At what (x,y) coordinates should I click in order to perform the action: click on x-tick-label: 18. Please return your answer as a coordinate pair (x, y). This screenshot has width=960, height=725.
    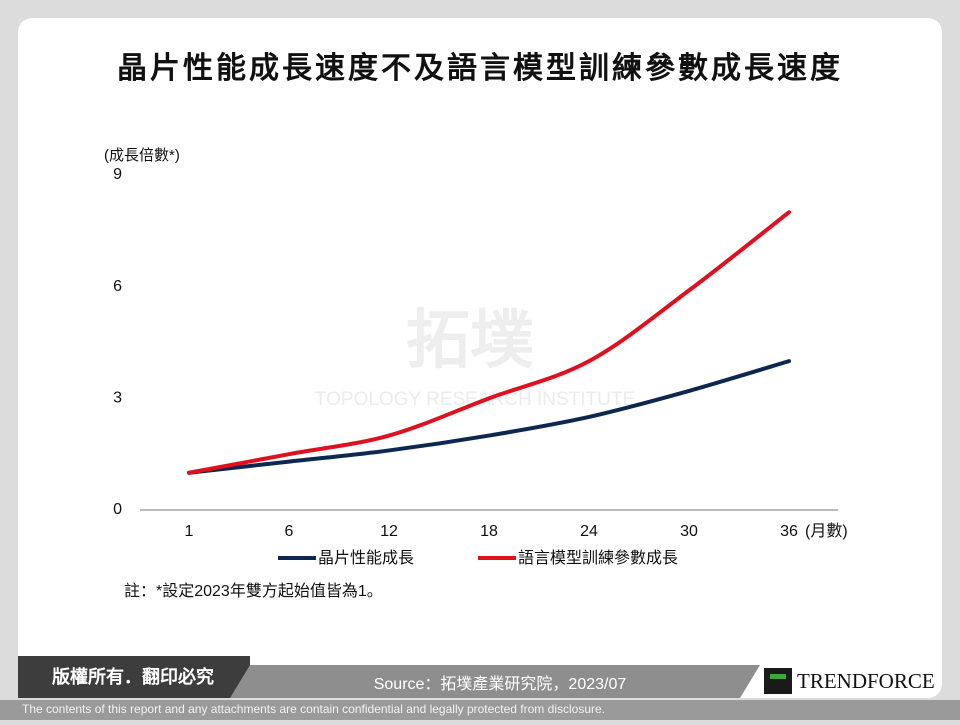
    Looking at the image, I should click on (489, 531).